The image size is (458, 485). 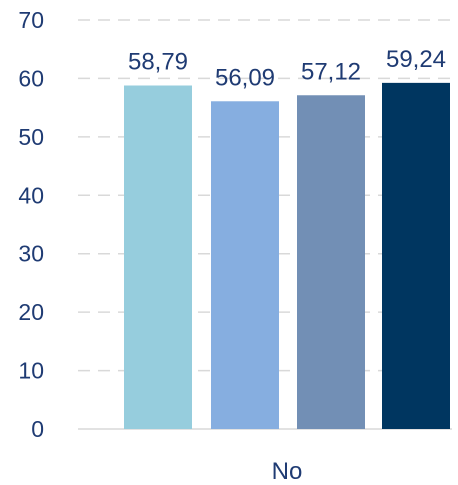 What do you see at coordinates (31, 195) in the screenshot?
I see `y-tick-label: 40` at bounding box center [31, 195].